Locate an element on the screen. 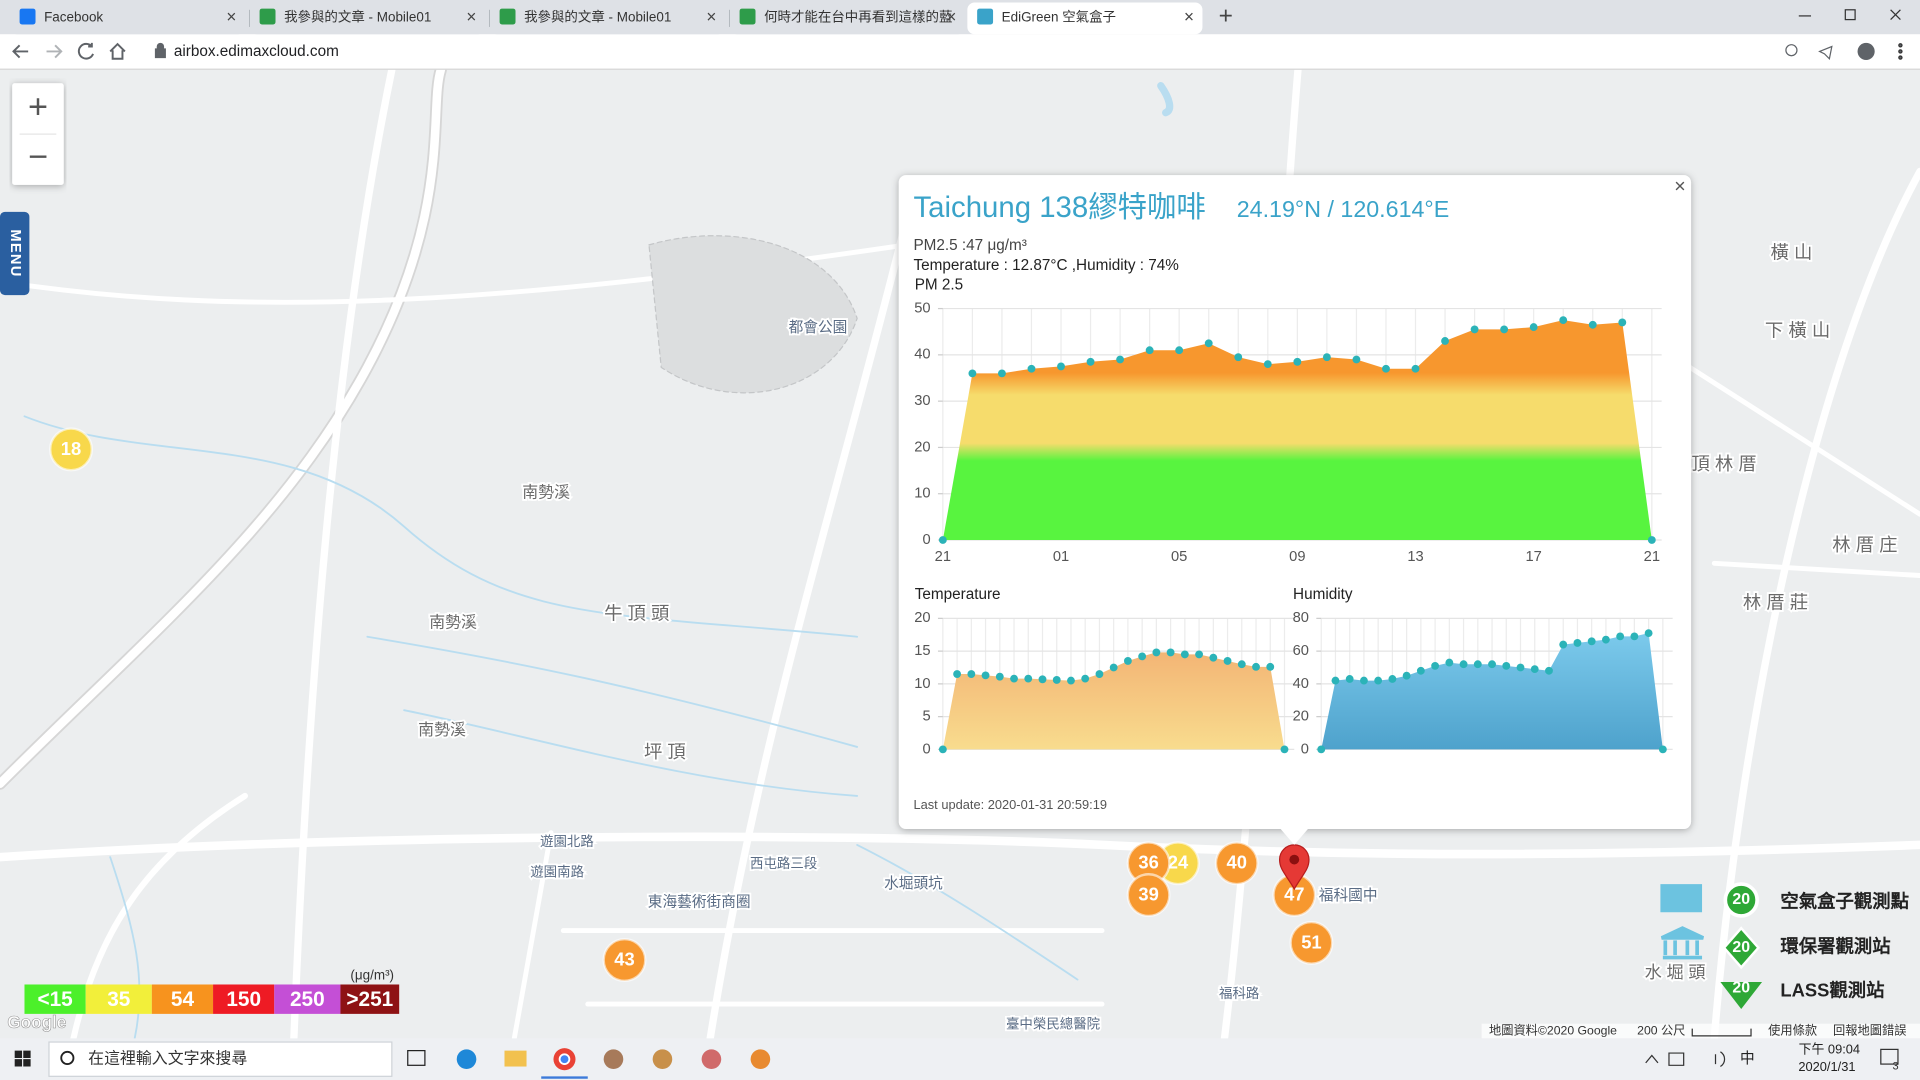 This screenshot has width=1920, height=1080. map-marker-value: 51 is located at coordinates (1311, 941).